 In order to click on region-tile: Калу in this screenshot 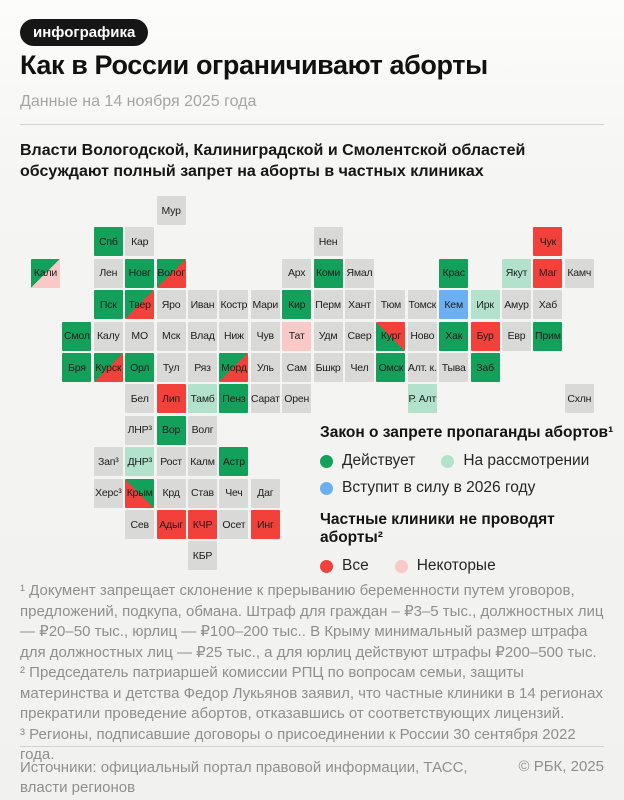, I will do `click(108, 336)`.